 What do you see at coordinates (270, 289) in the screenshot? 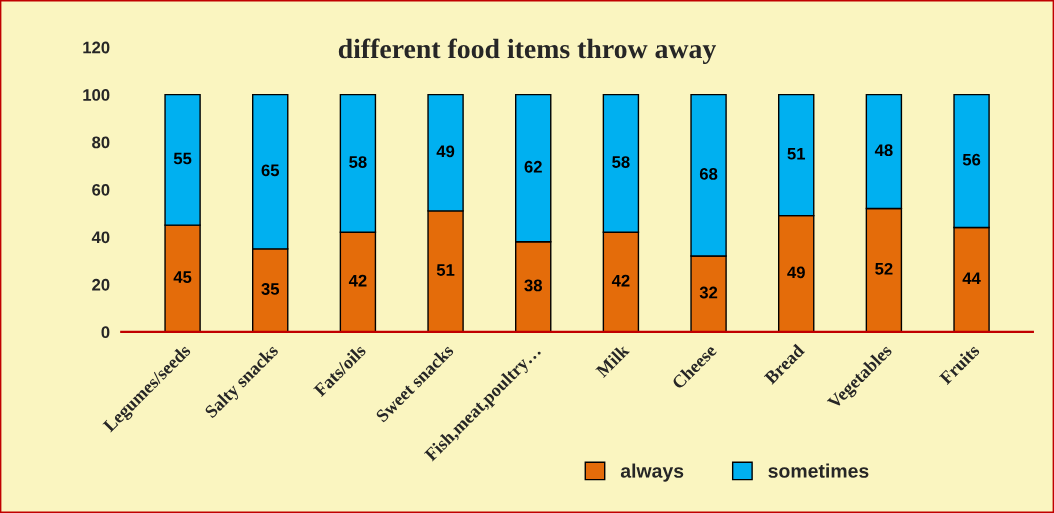
I see `data-label: 35` at bounding box center [270, 289].